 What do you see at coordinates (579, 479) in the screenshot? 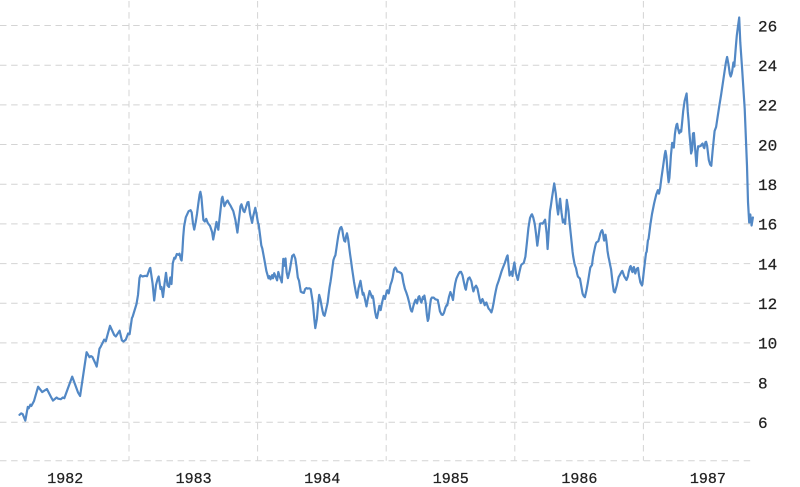
I see `svg-text: 1986` at bounding box center [579, 479].